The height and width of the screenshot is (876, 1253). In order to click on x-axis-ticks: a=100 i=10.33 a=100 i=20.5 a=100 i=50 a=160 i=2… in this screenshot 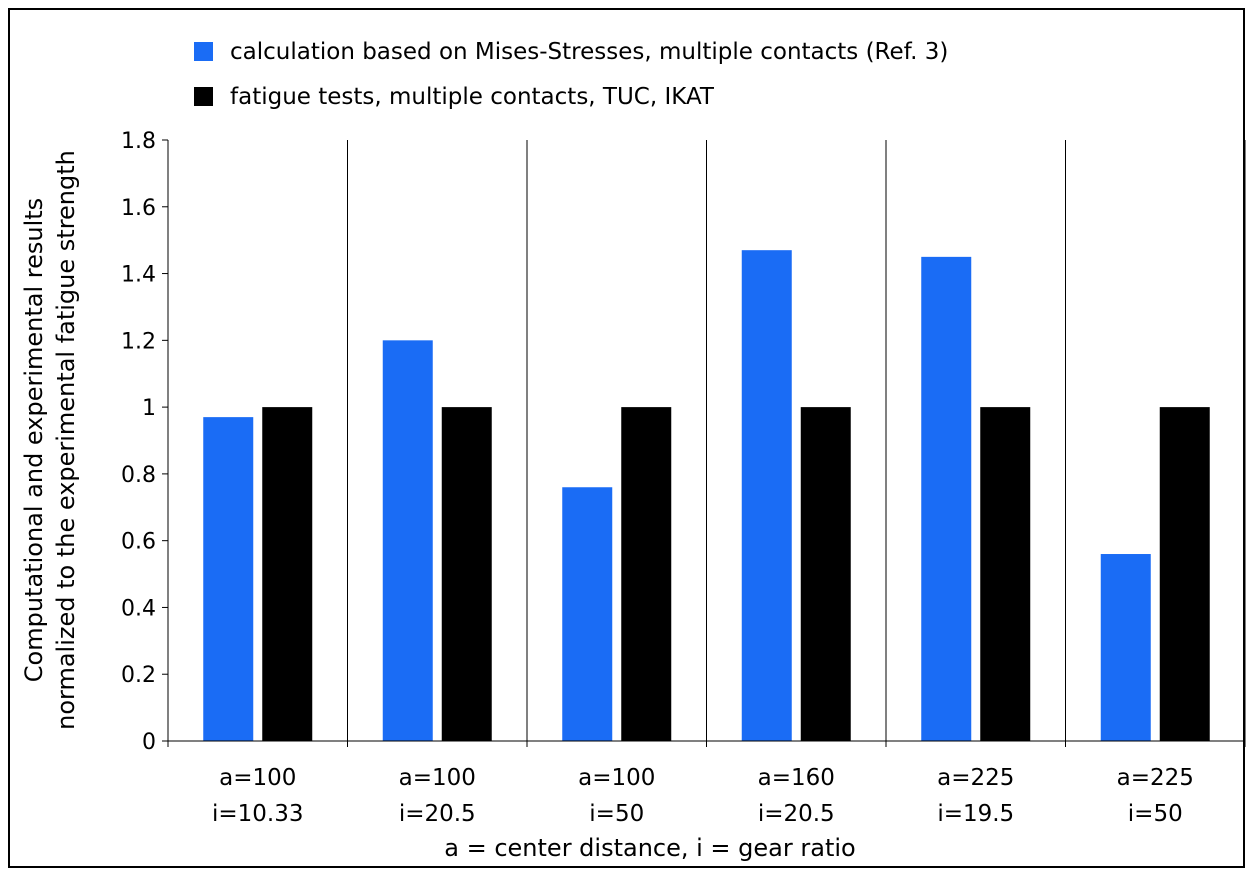, I will do `click(706, 784)`.